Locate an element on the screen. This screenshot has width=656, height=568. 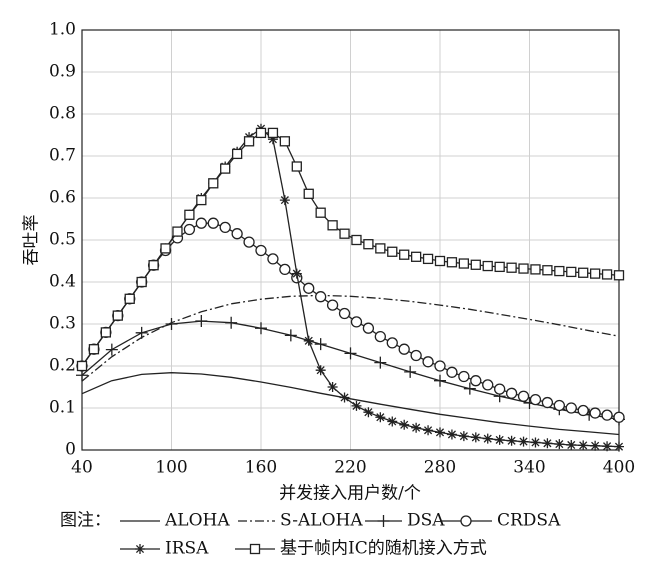
x-tick-label: 40 is located at coordinates (82, 468).